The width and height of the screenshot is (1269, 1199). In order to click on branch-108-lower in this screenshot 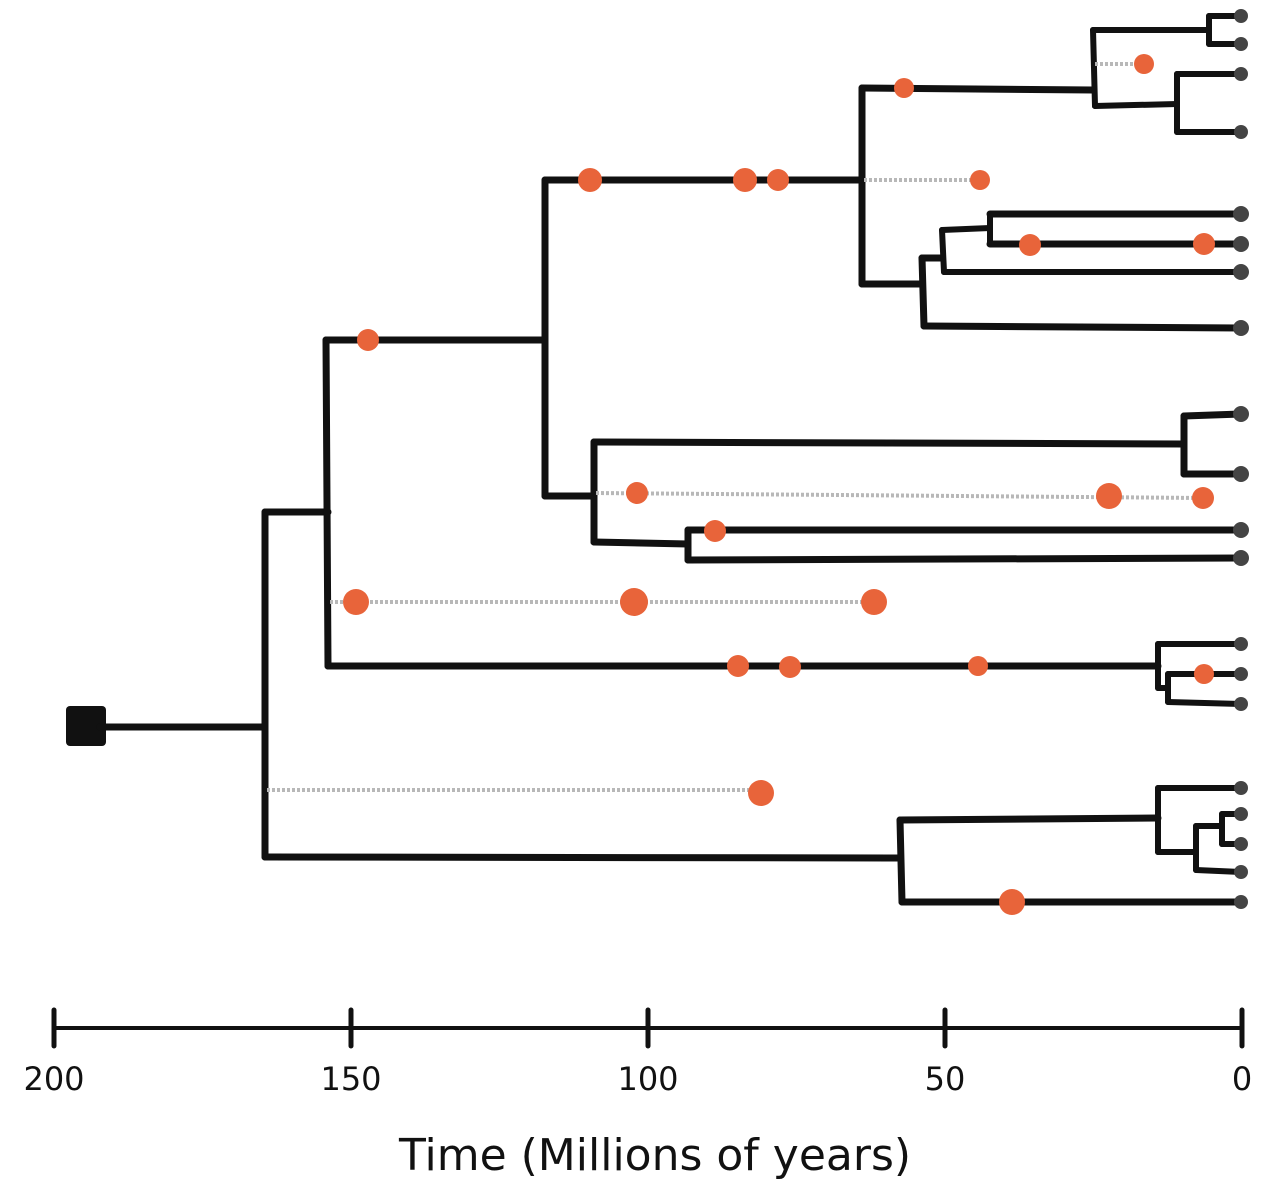, I will do `click(641, 543)`.